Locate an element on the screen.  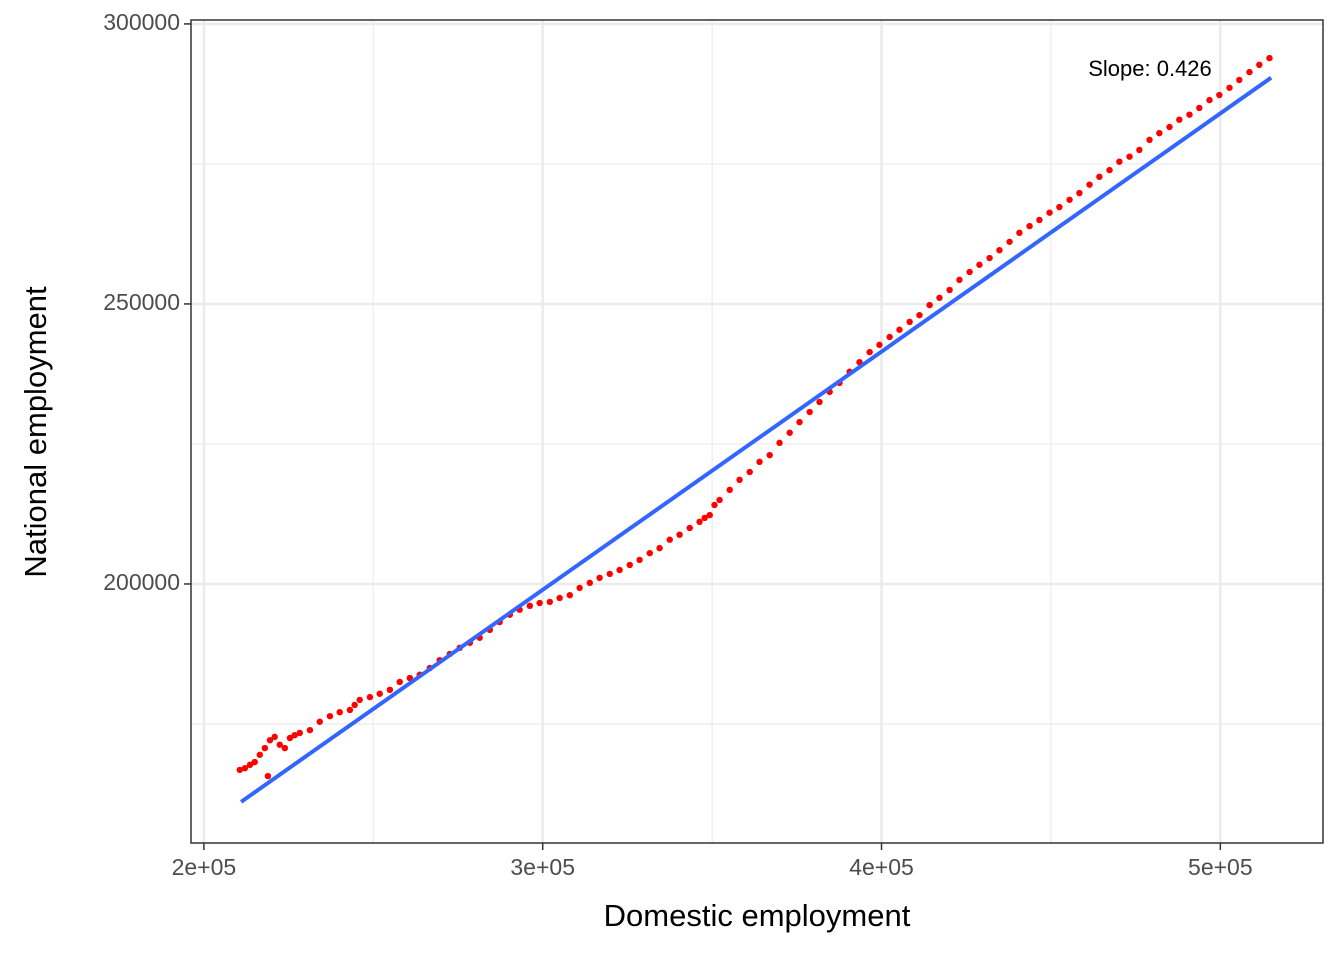
y-tick-label: 200000 is located at coordinates (141, 582).